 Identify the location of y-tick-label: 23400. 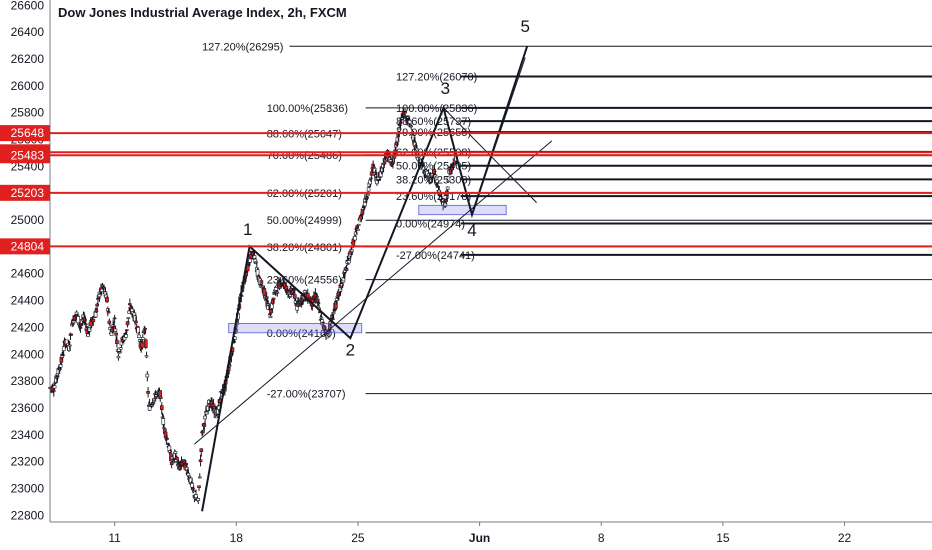
(28, 435).